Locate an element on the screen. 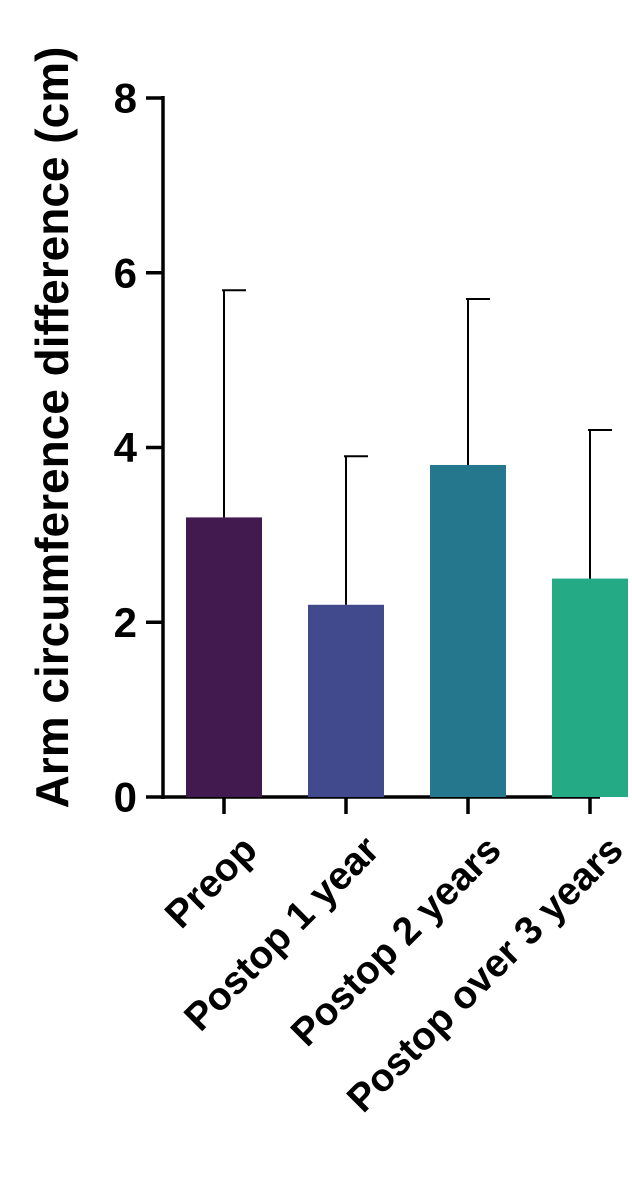  y-tick-label: 6 is located at coordinates (125, 272).